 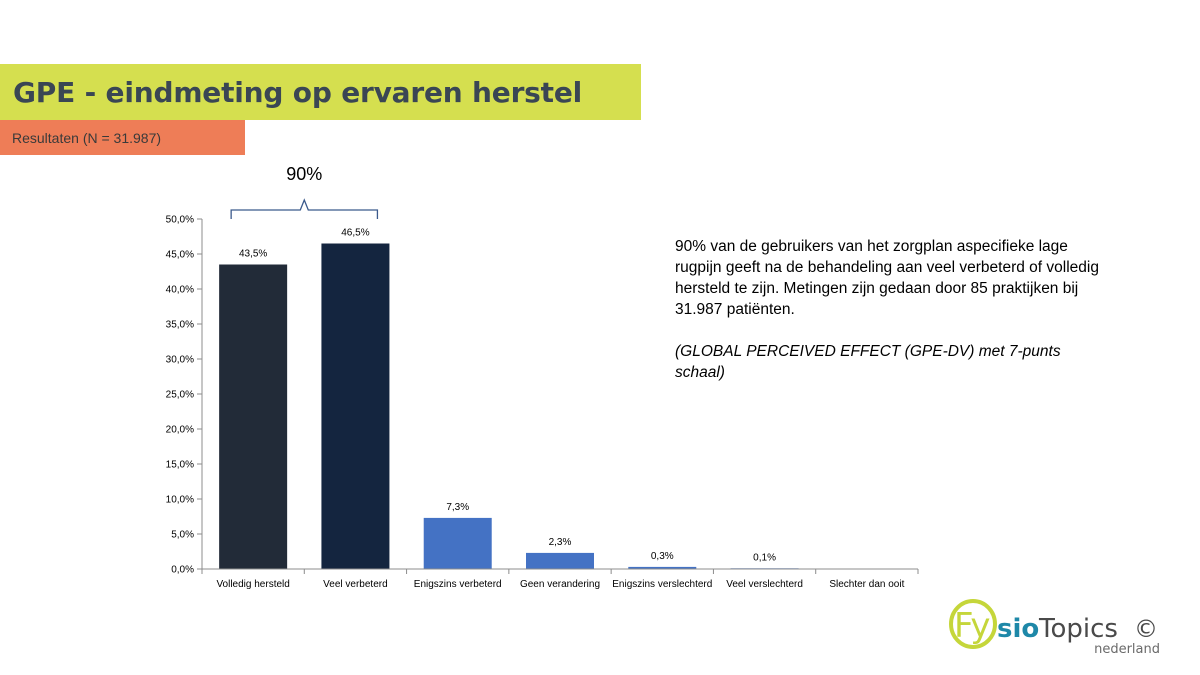 What do you see at coordinates (180, 465) in the screenshot?
I see `y-tick-label: 15,0%` at bounding box center [180, 465].